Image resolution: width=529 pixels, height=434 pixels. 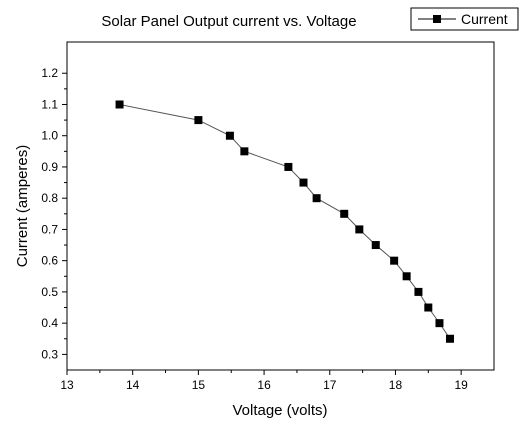 I want to click on y-tick-label: 0.6, so click(x=49, y=261).